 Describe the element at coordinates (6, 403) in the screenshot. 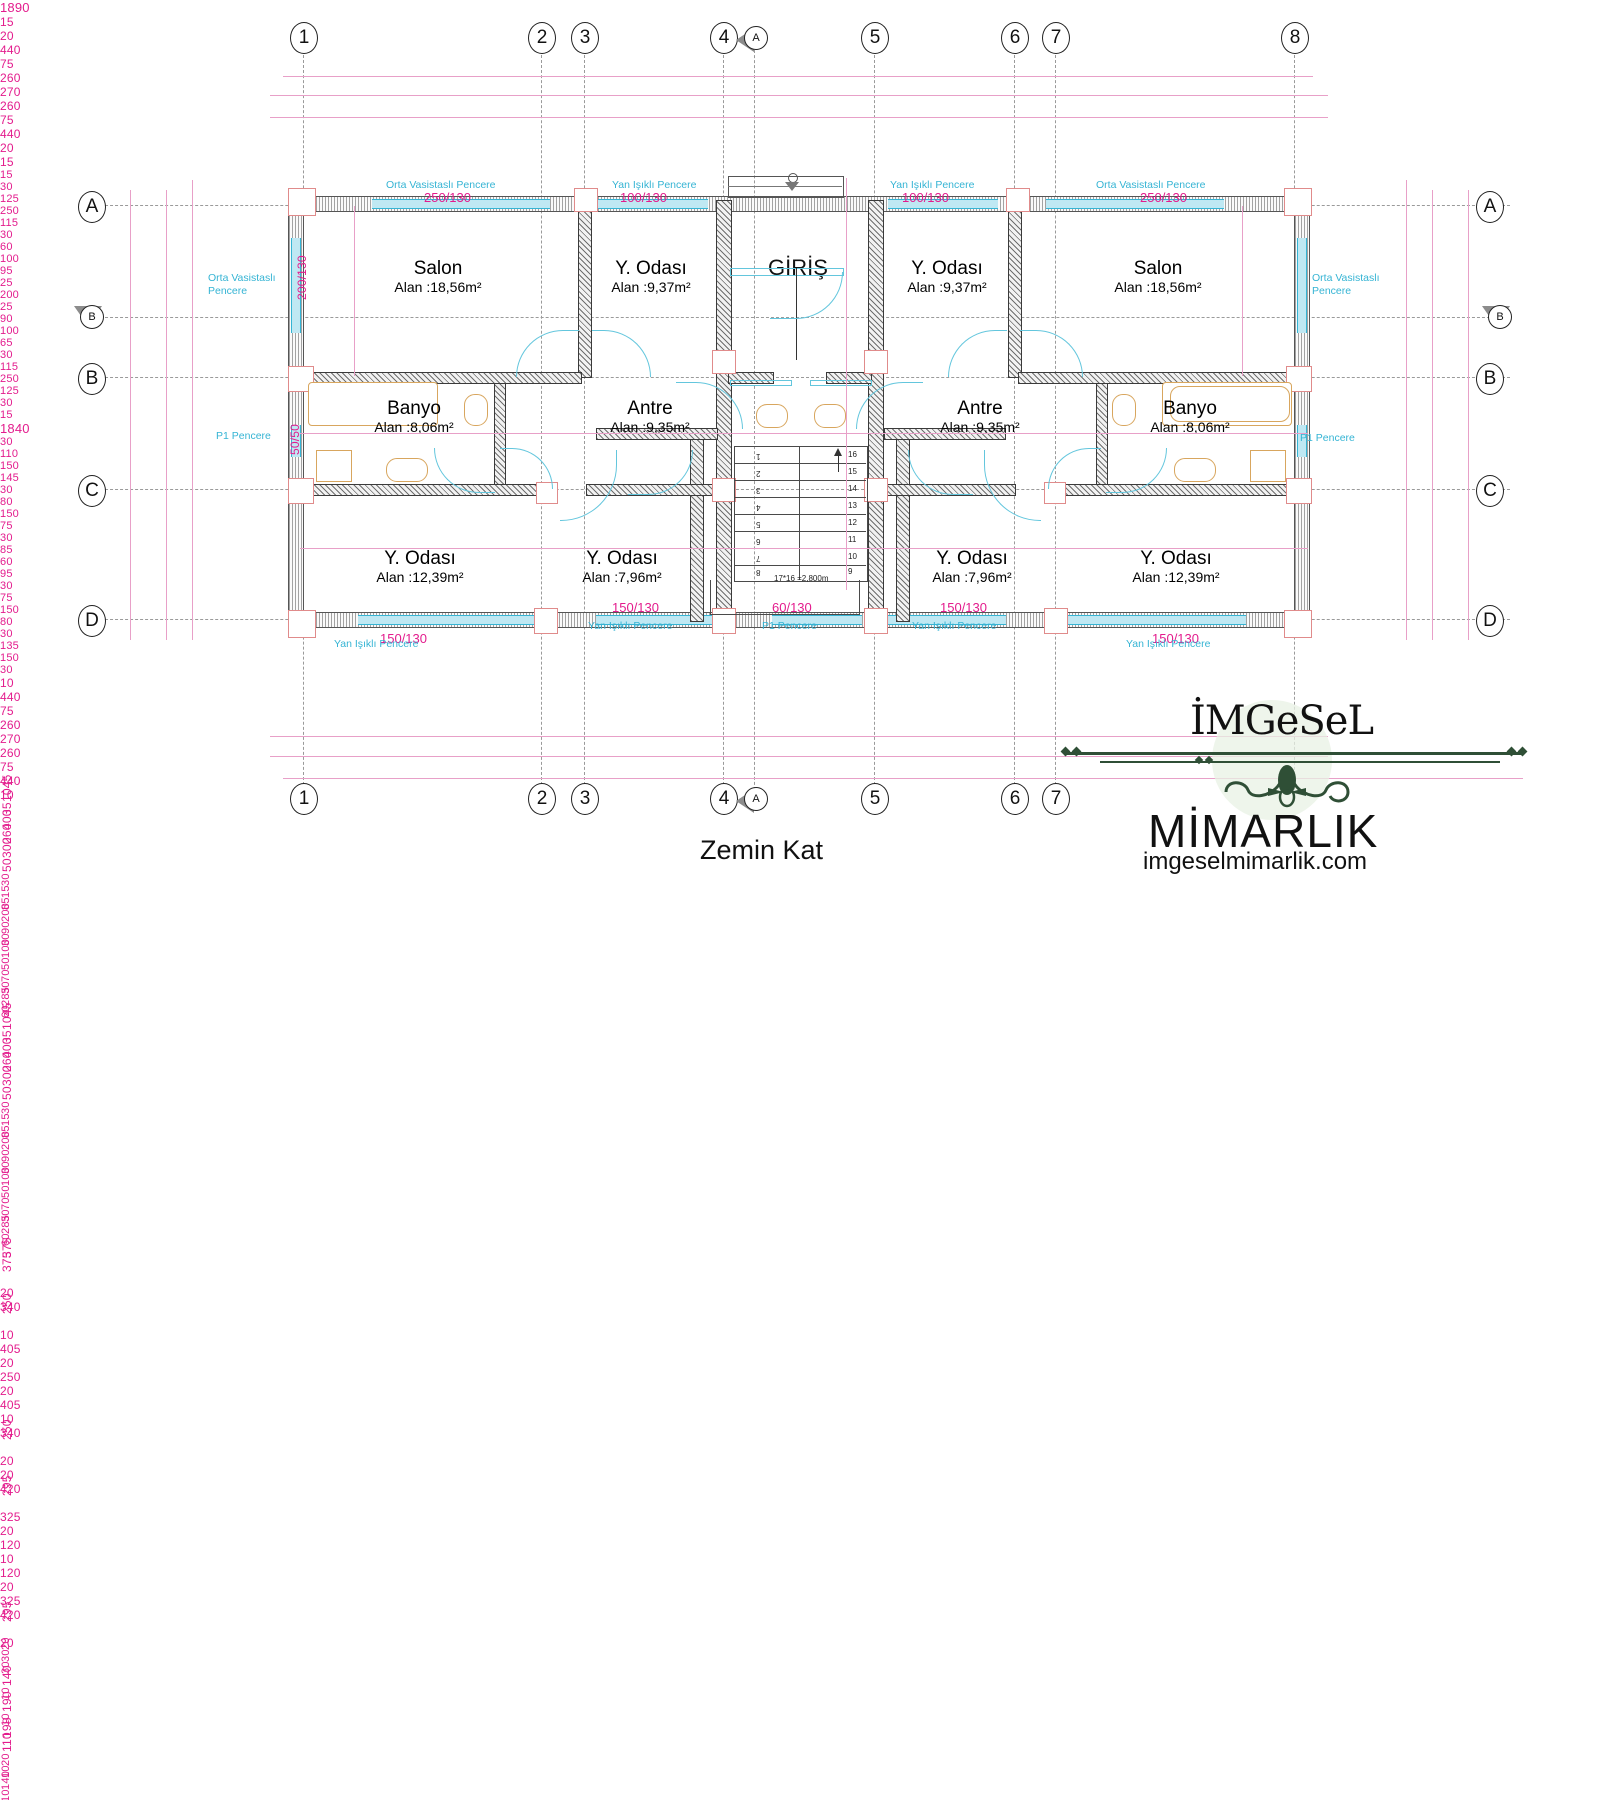

I see `dim-top2-19: 30` at that location.